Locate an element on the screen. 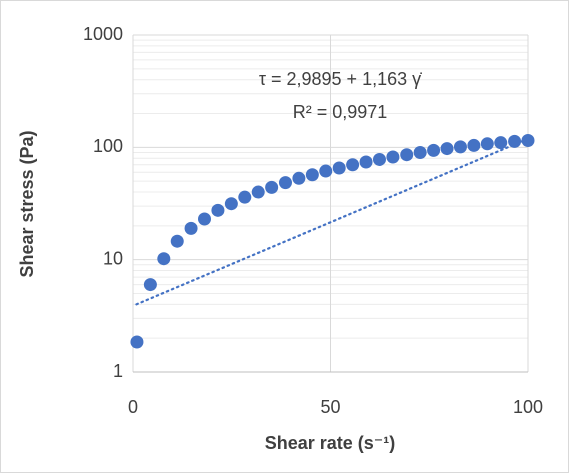 This screenshot has width=569, height=473. y-tick-label: 100 is located at coordinates (108, 146).